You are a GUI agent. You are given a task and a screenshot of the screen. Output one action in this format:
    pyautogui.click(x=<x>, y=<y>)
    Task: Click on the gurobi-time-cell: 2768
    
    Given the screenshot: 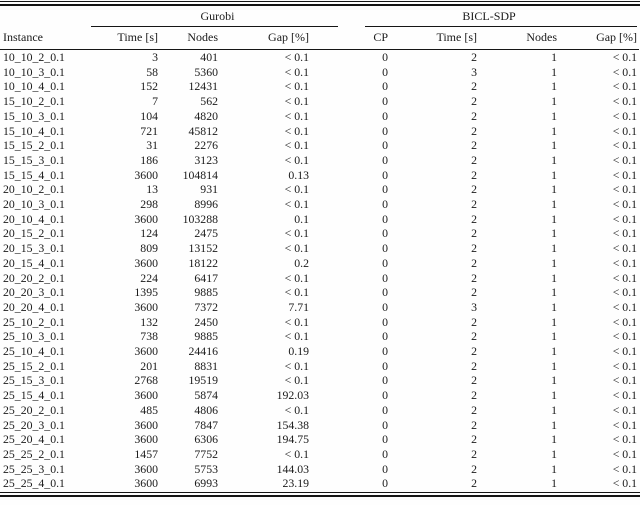 What is the action you would take?
    pyautogui.click(x=146, y=380)
    